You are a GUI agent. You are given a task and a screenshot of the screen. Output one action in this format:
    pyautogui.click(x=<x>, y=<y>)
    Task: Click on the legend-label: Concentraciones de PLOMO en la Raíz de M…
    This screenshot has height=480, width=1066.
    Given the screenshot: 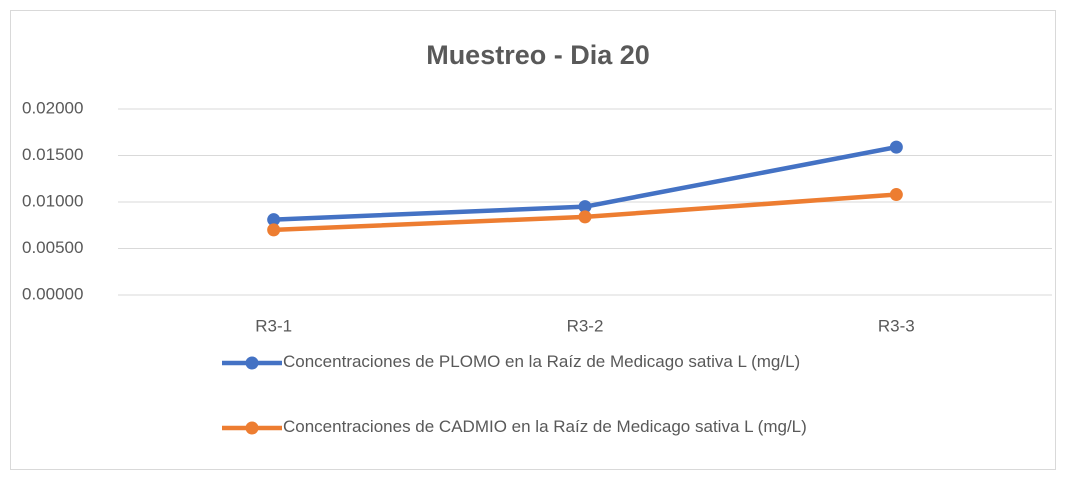 What is the action you would take?
    pyautogui.click(x=542, y=361)
    